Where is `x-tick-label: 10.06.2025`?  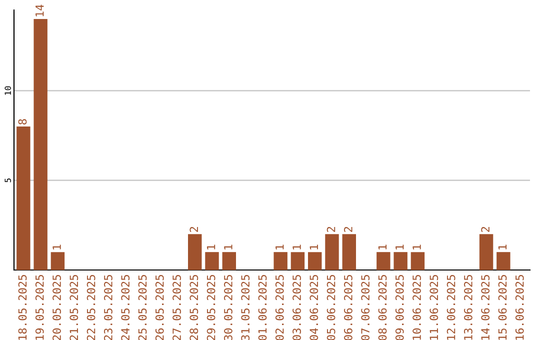 x-tick-label: 10.06.2025 is located at coordinates (416, 307).